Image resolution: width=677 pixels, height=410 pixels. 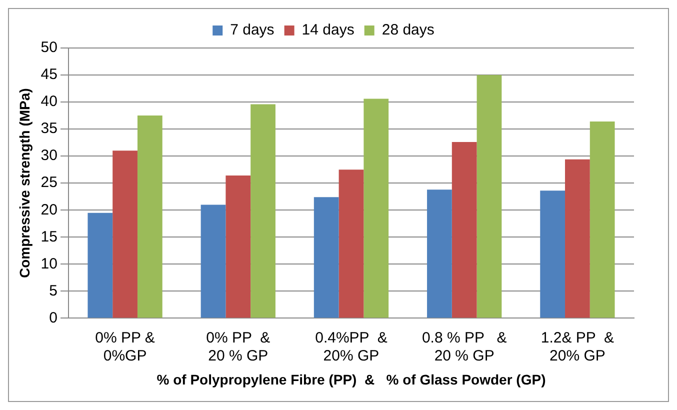 What do you see at coordinates (49, 263) in the screenshot?
I see `y-tick-label: 10` at bounding box center [49, 263].